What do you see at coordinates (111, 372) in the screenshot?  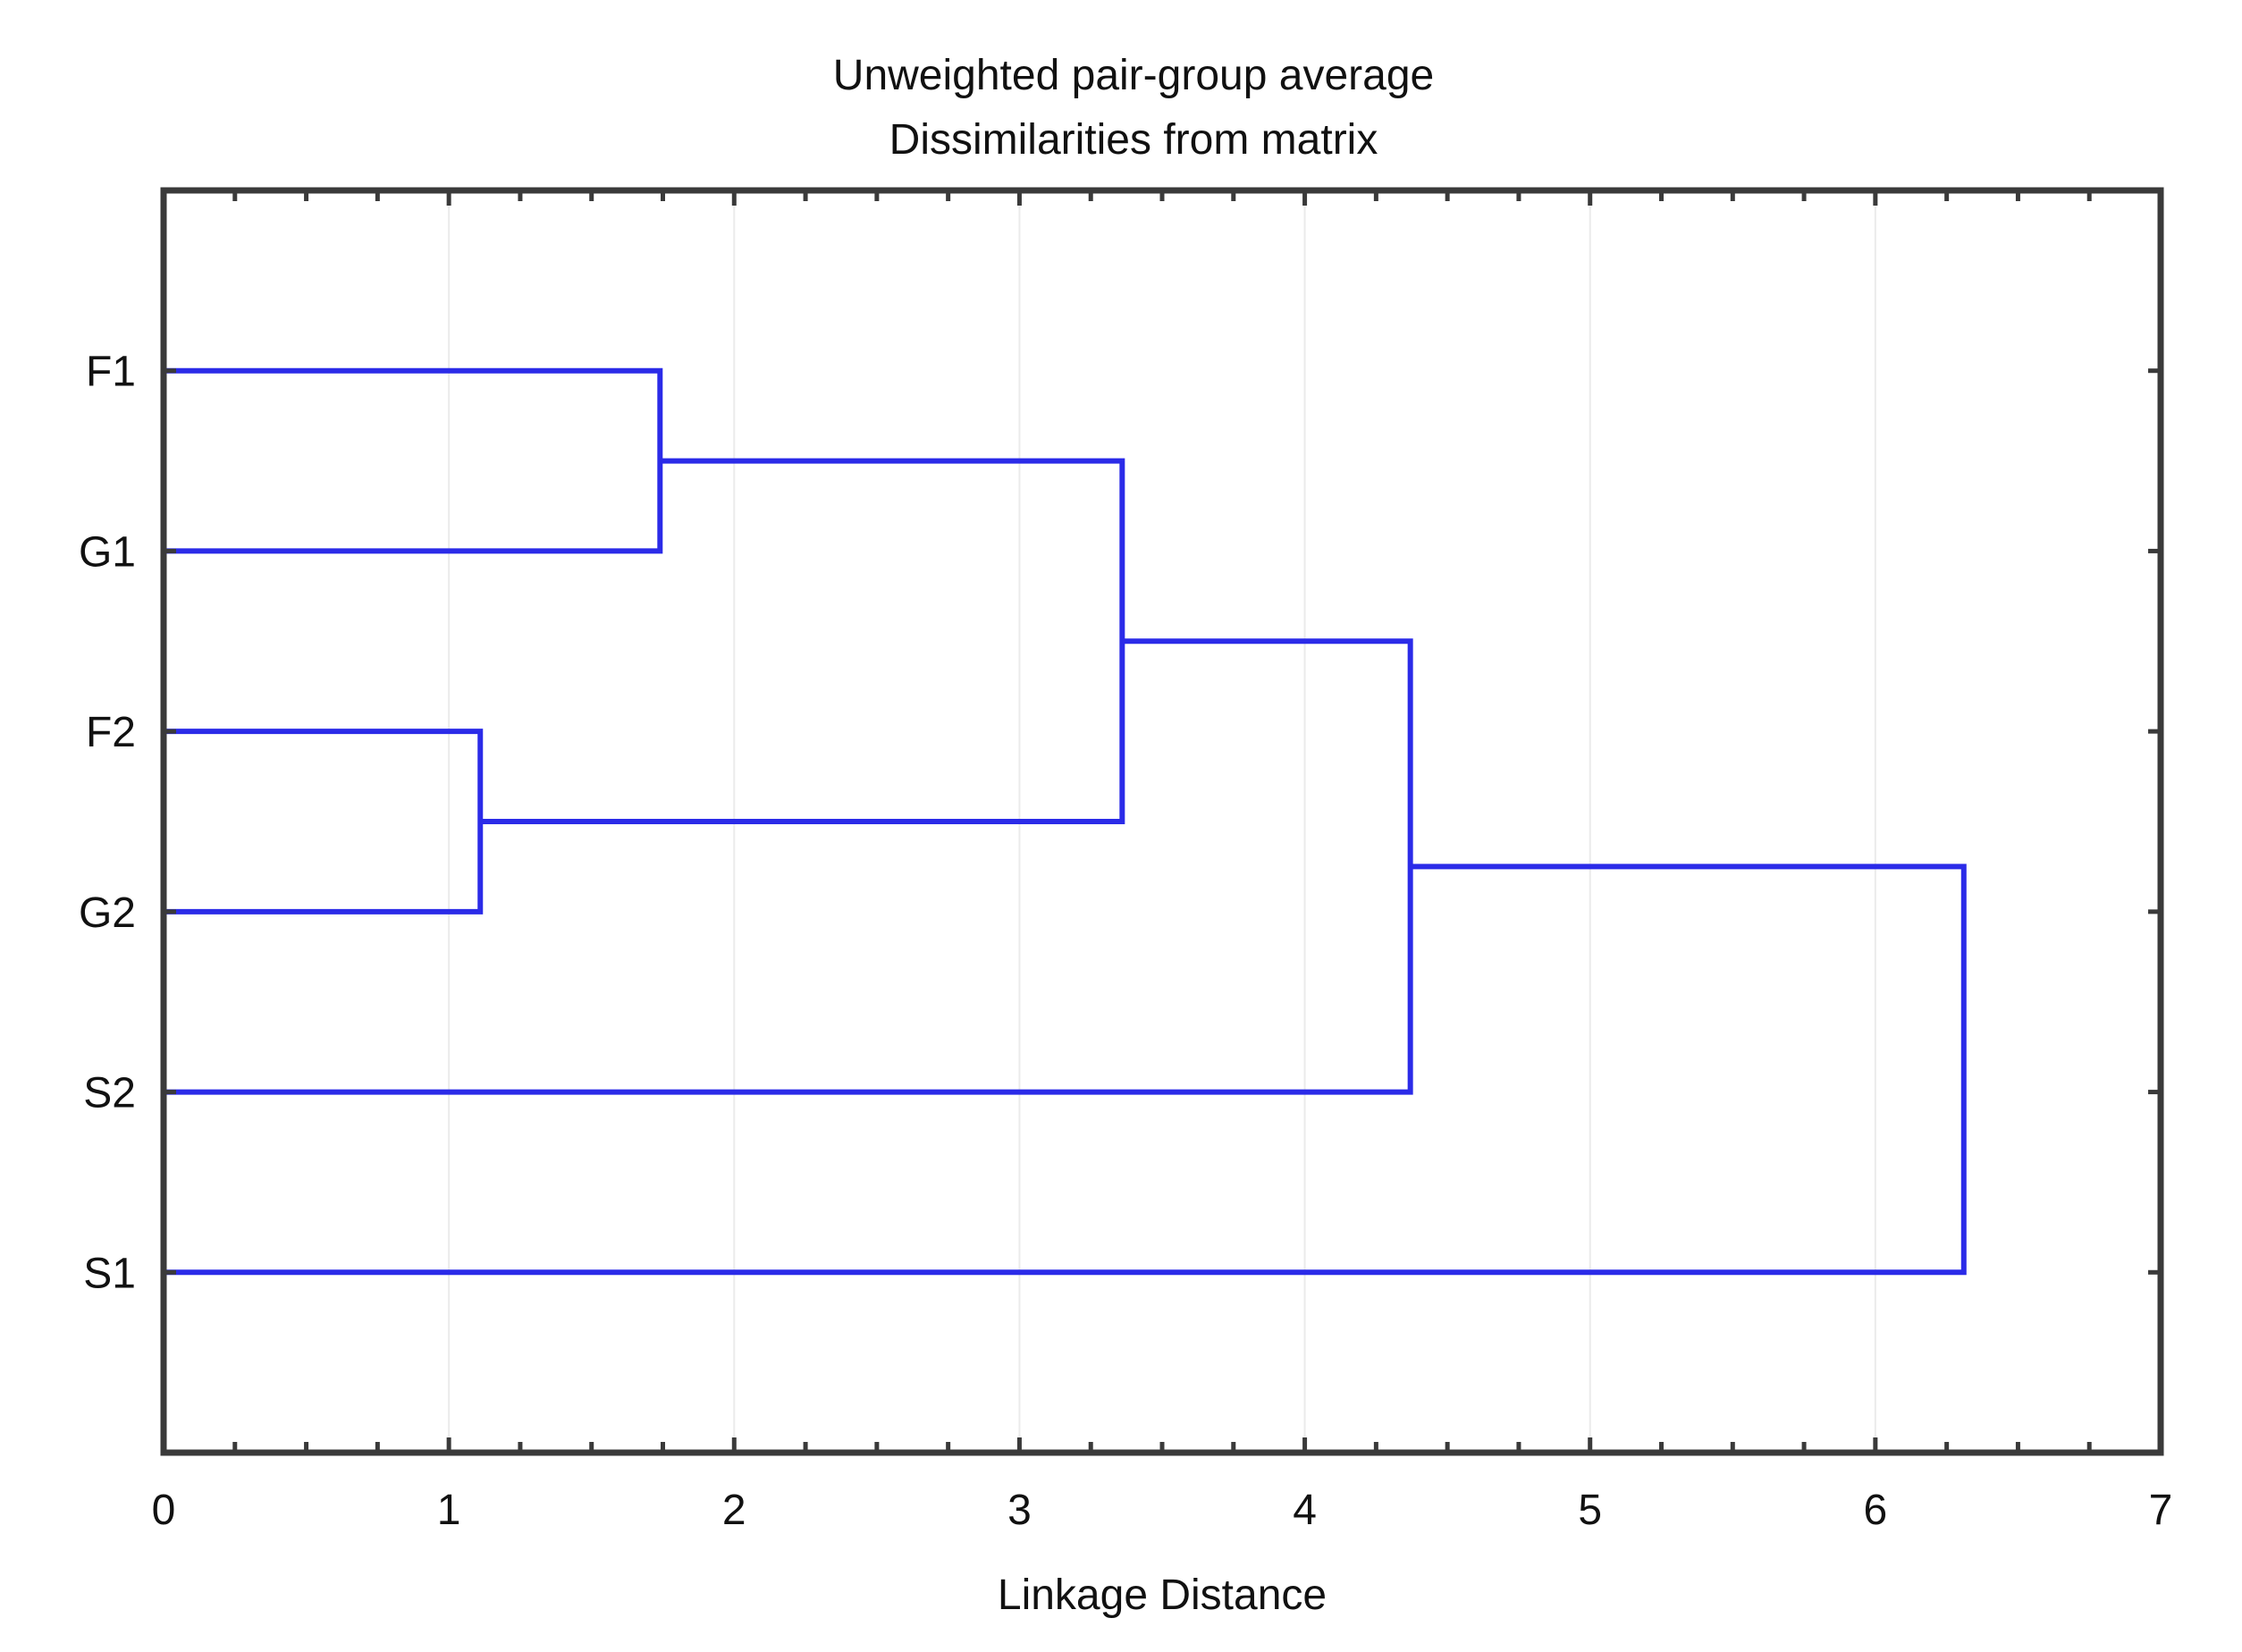 I see `leaf-label-F1: F1` at bounding box center [111, 372].